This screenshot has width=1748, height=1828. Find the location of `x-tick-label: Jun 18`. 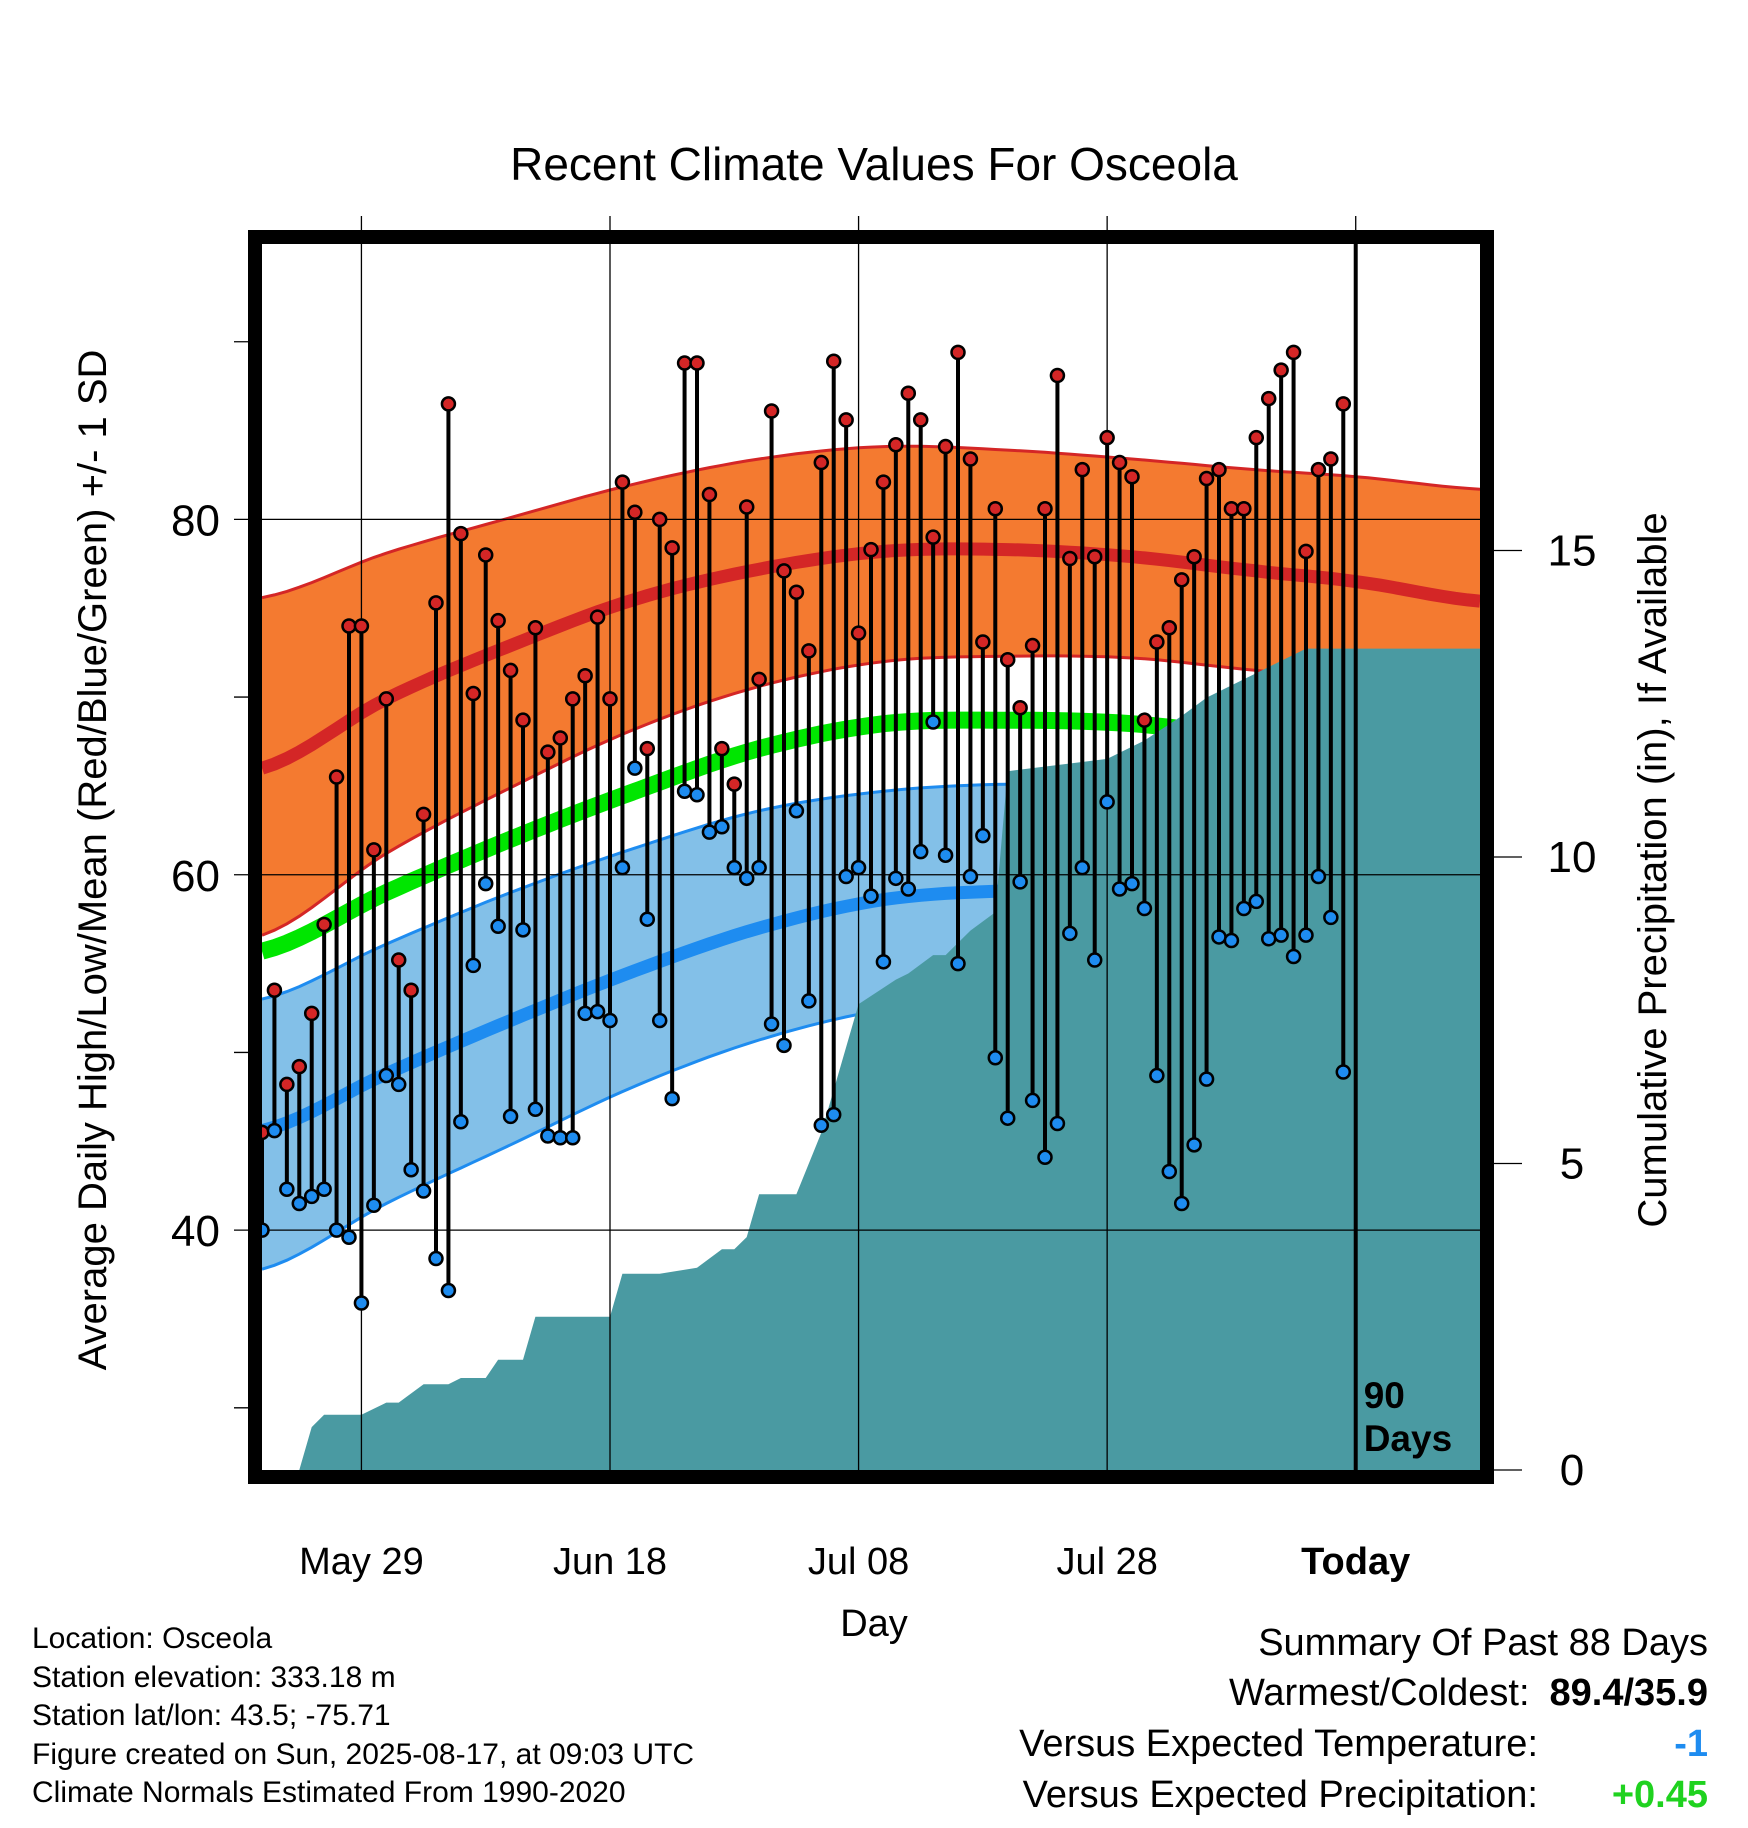

x-tick-label: Jun 18 is located at coordinates (610, 1562).